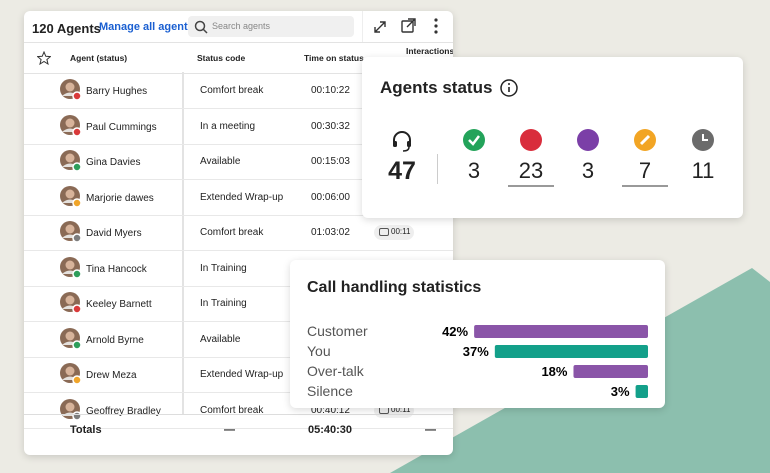  I want to click on header-icons, so click(407, 26).